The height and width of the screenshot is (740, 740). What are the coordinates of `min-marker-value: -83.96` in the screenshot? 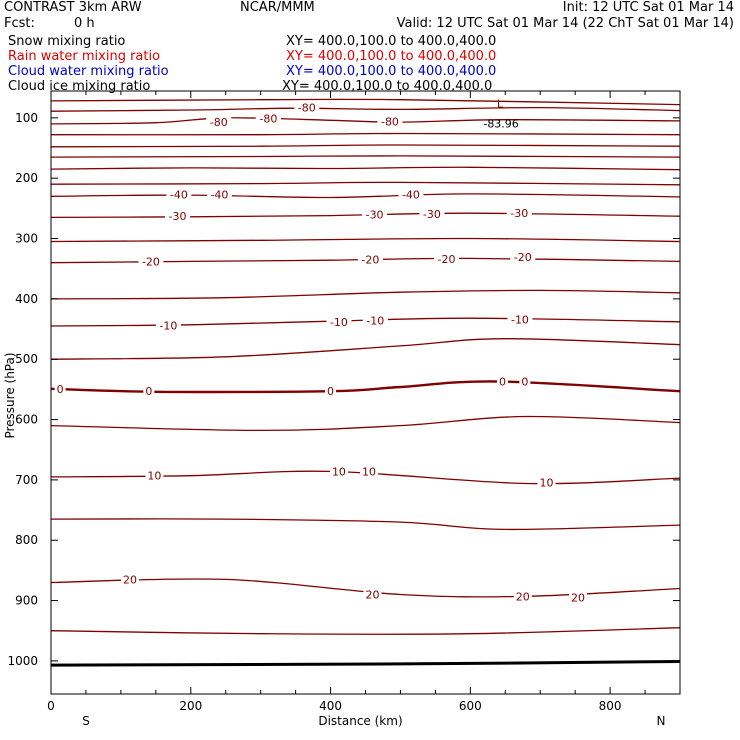 It's located at (500, 123).